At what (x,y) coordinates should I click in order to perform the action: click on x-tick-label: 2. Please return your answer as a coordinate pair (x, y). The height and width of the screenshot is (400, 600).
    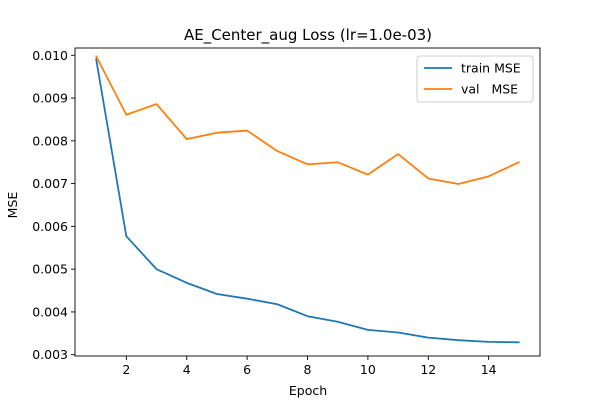
    Looking at the image, I should click on (126, 369).